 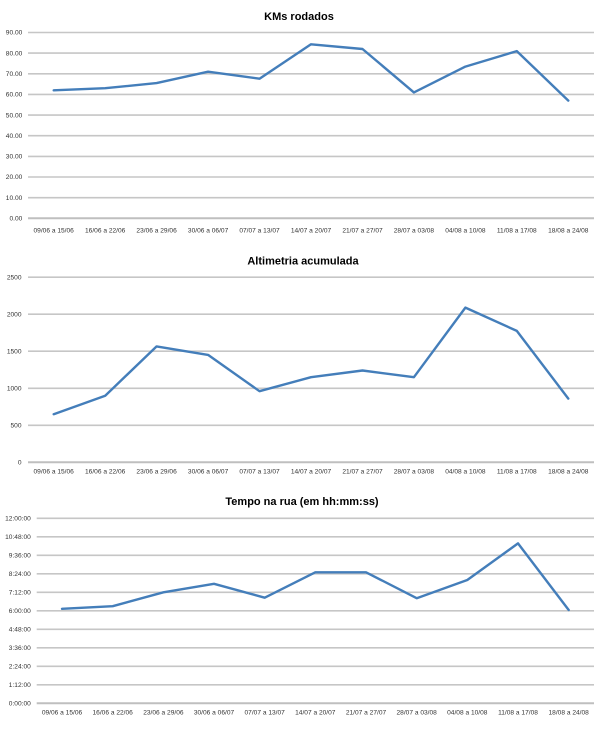 I want to click on svg-text: 9:36:00, so click(x=20, y=556).